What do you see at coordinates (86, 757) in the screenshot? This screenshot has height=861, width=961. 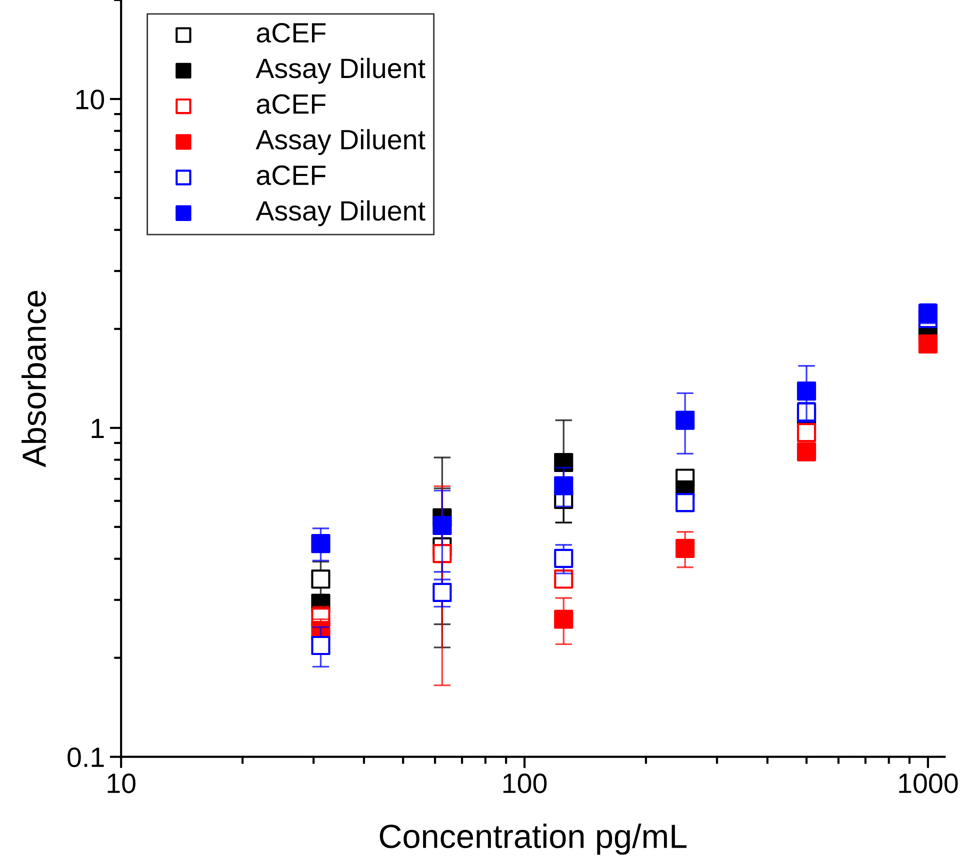 I see `y-tick-label: 0.1` at bounding box center [86, 757].